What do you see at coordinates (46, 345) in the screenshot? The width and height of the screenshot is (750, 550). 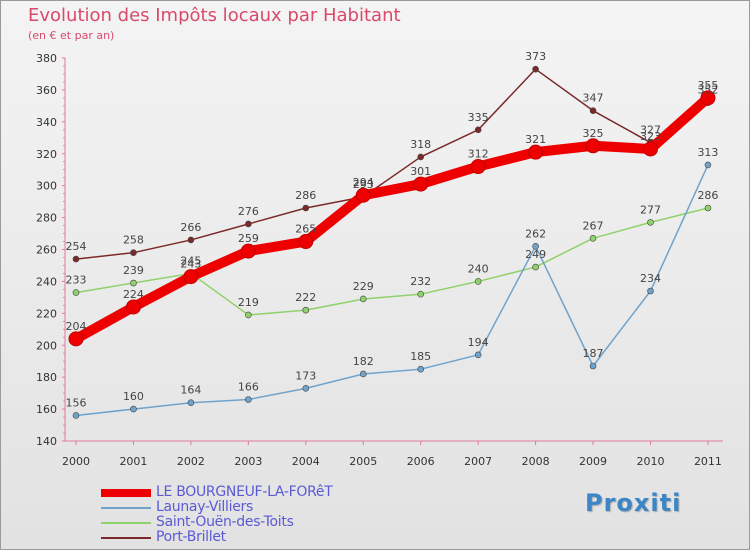 I see `y-tick-label: 200` at bounding box center [46, 345].